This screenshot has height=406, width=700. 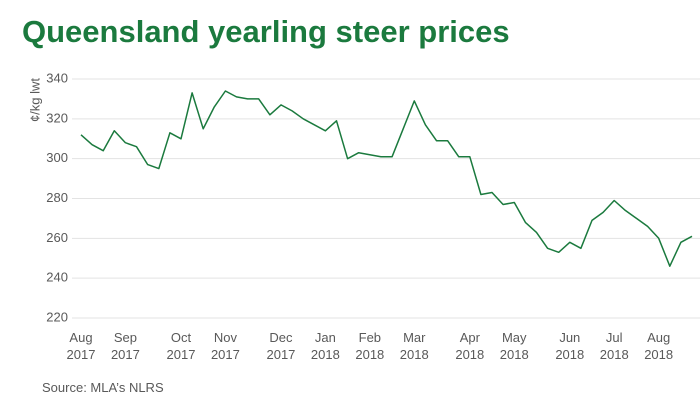 What do you see at coordinates (57, 157) in the screenshot?
I see `y-tick-label: 300` at bounding box center [57, 157].